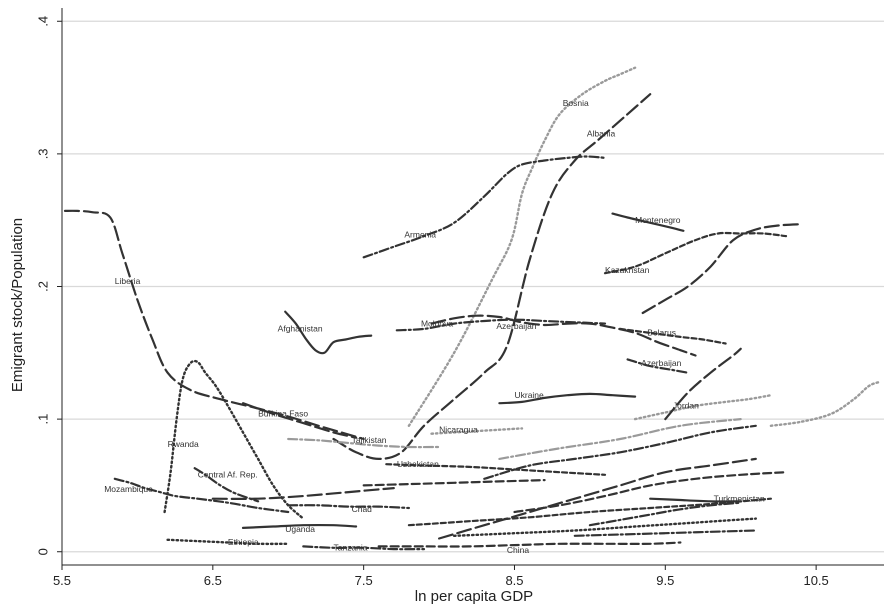 Image resolution: width=888 pixels, height=610 pixels. I want to click on country-label: Uzbekistan, so click(418, 464).